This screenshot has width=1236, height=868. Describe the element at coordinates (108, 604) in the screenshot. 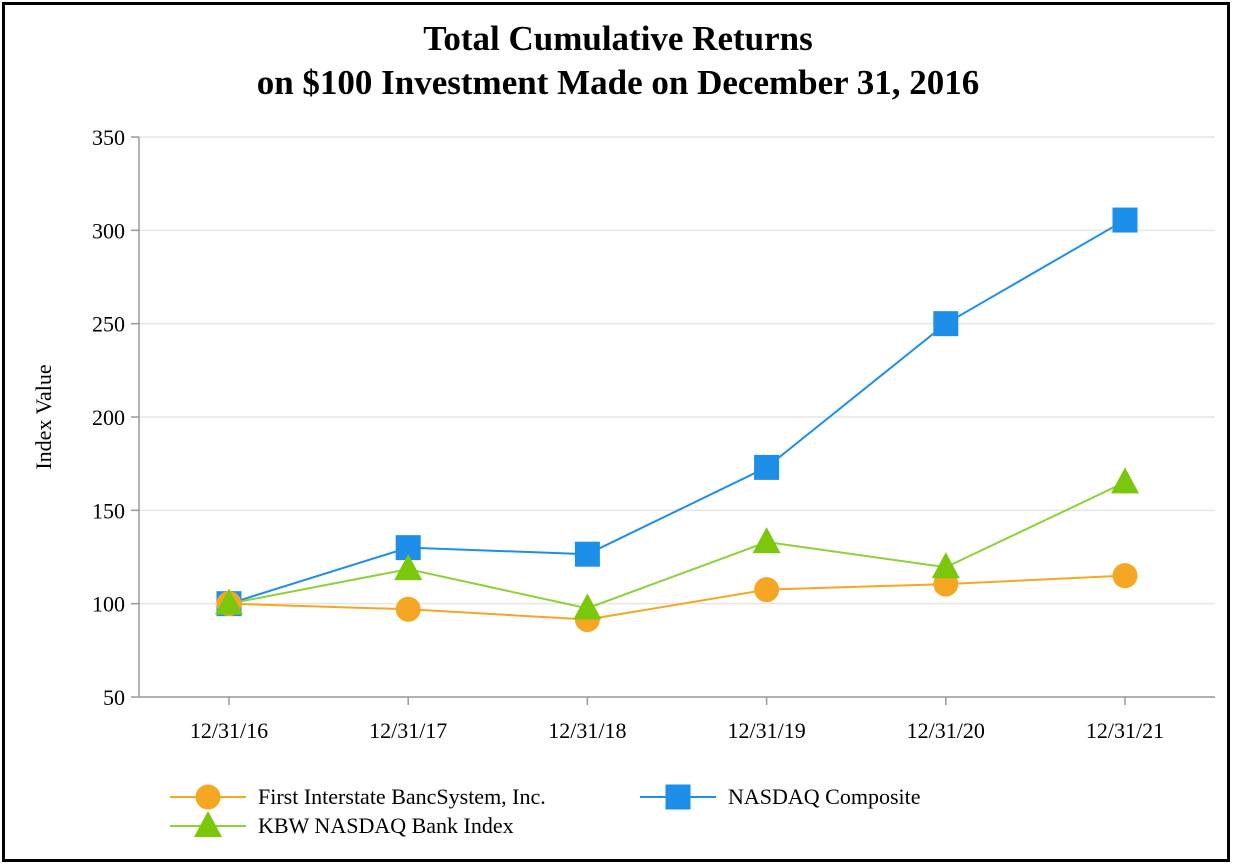

I see `y-tick-label: 100` at that location.